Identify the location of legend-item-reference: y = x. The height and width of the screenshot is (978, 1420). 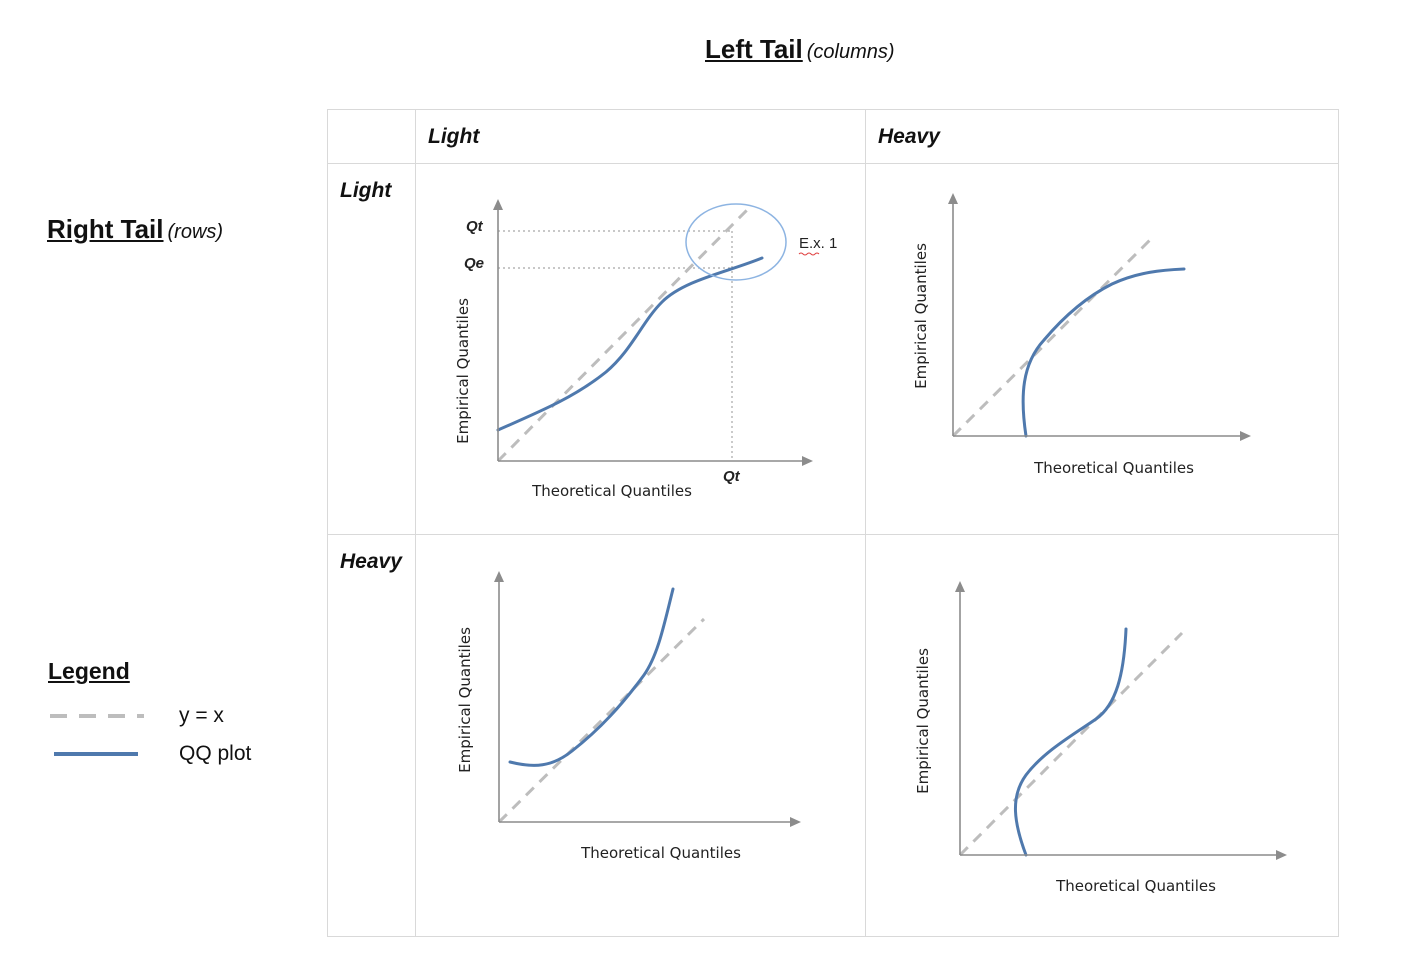
(178, 717).